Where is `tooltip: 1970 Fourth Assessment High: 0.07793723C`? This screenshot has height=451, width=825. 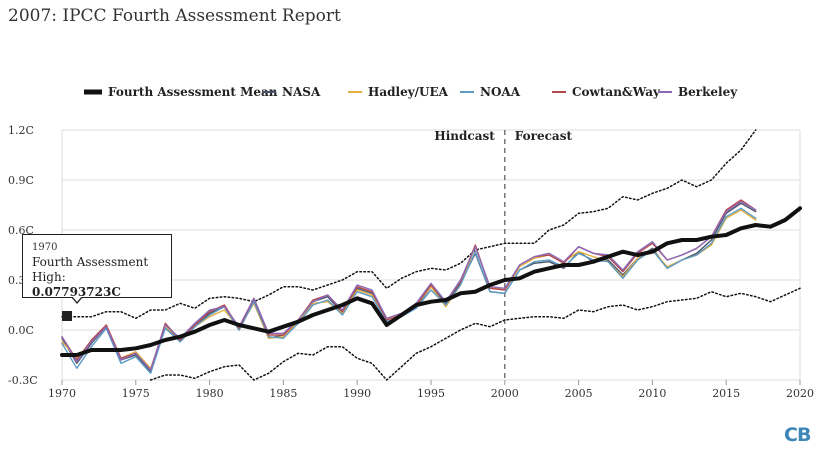 tooltip: 1970 Fourth Assessment High: 0.07793723C is located at coordinates (97, 266).